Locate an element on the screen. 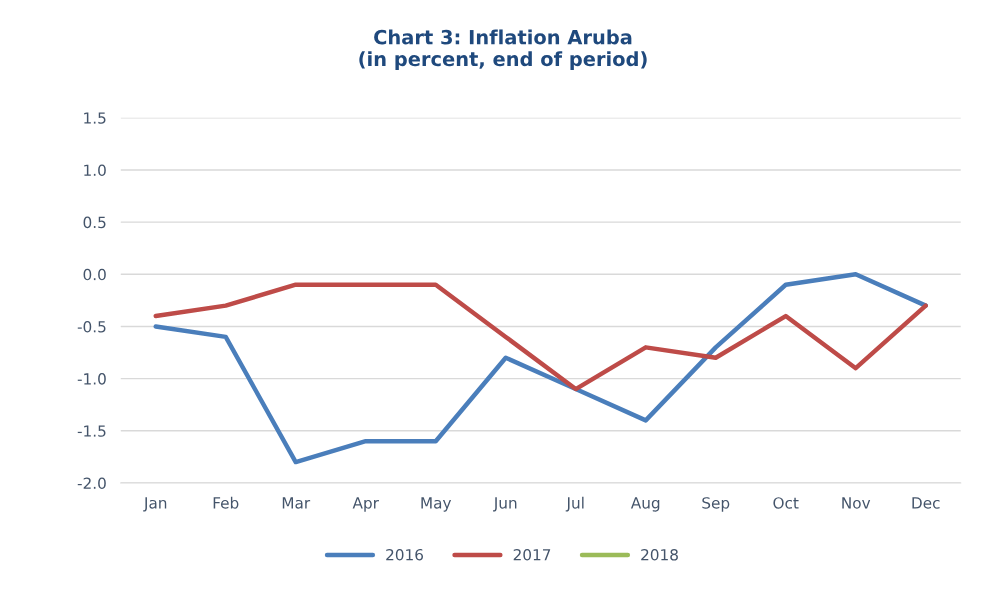 The height and width of the screenshot is (589, 1006). x-tick-label: Nov is located at coordinates (856, 503).